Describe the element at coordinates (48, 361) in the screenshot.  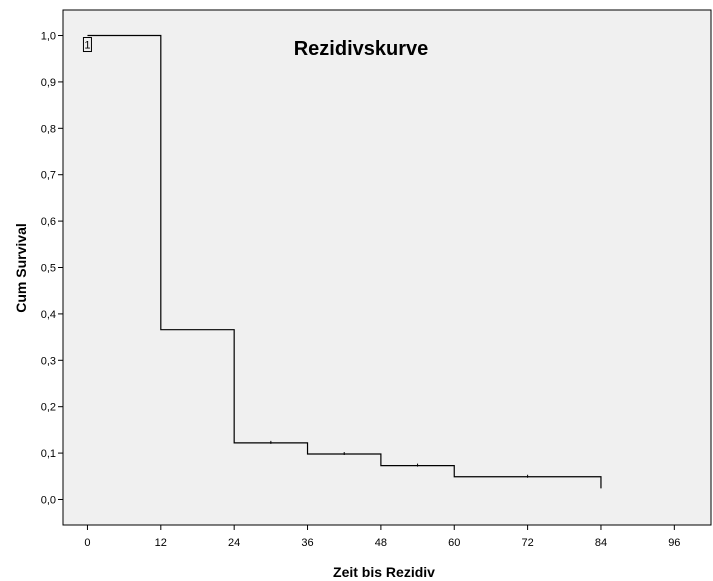
I see `y-tick-label: 0,3` at that location.